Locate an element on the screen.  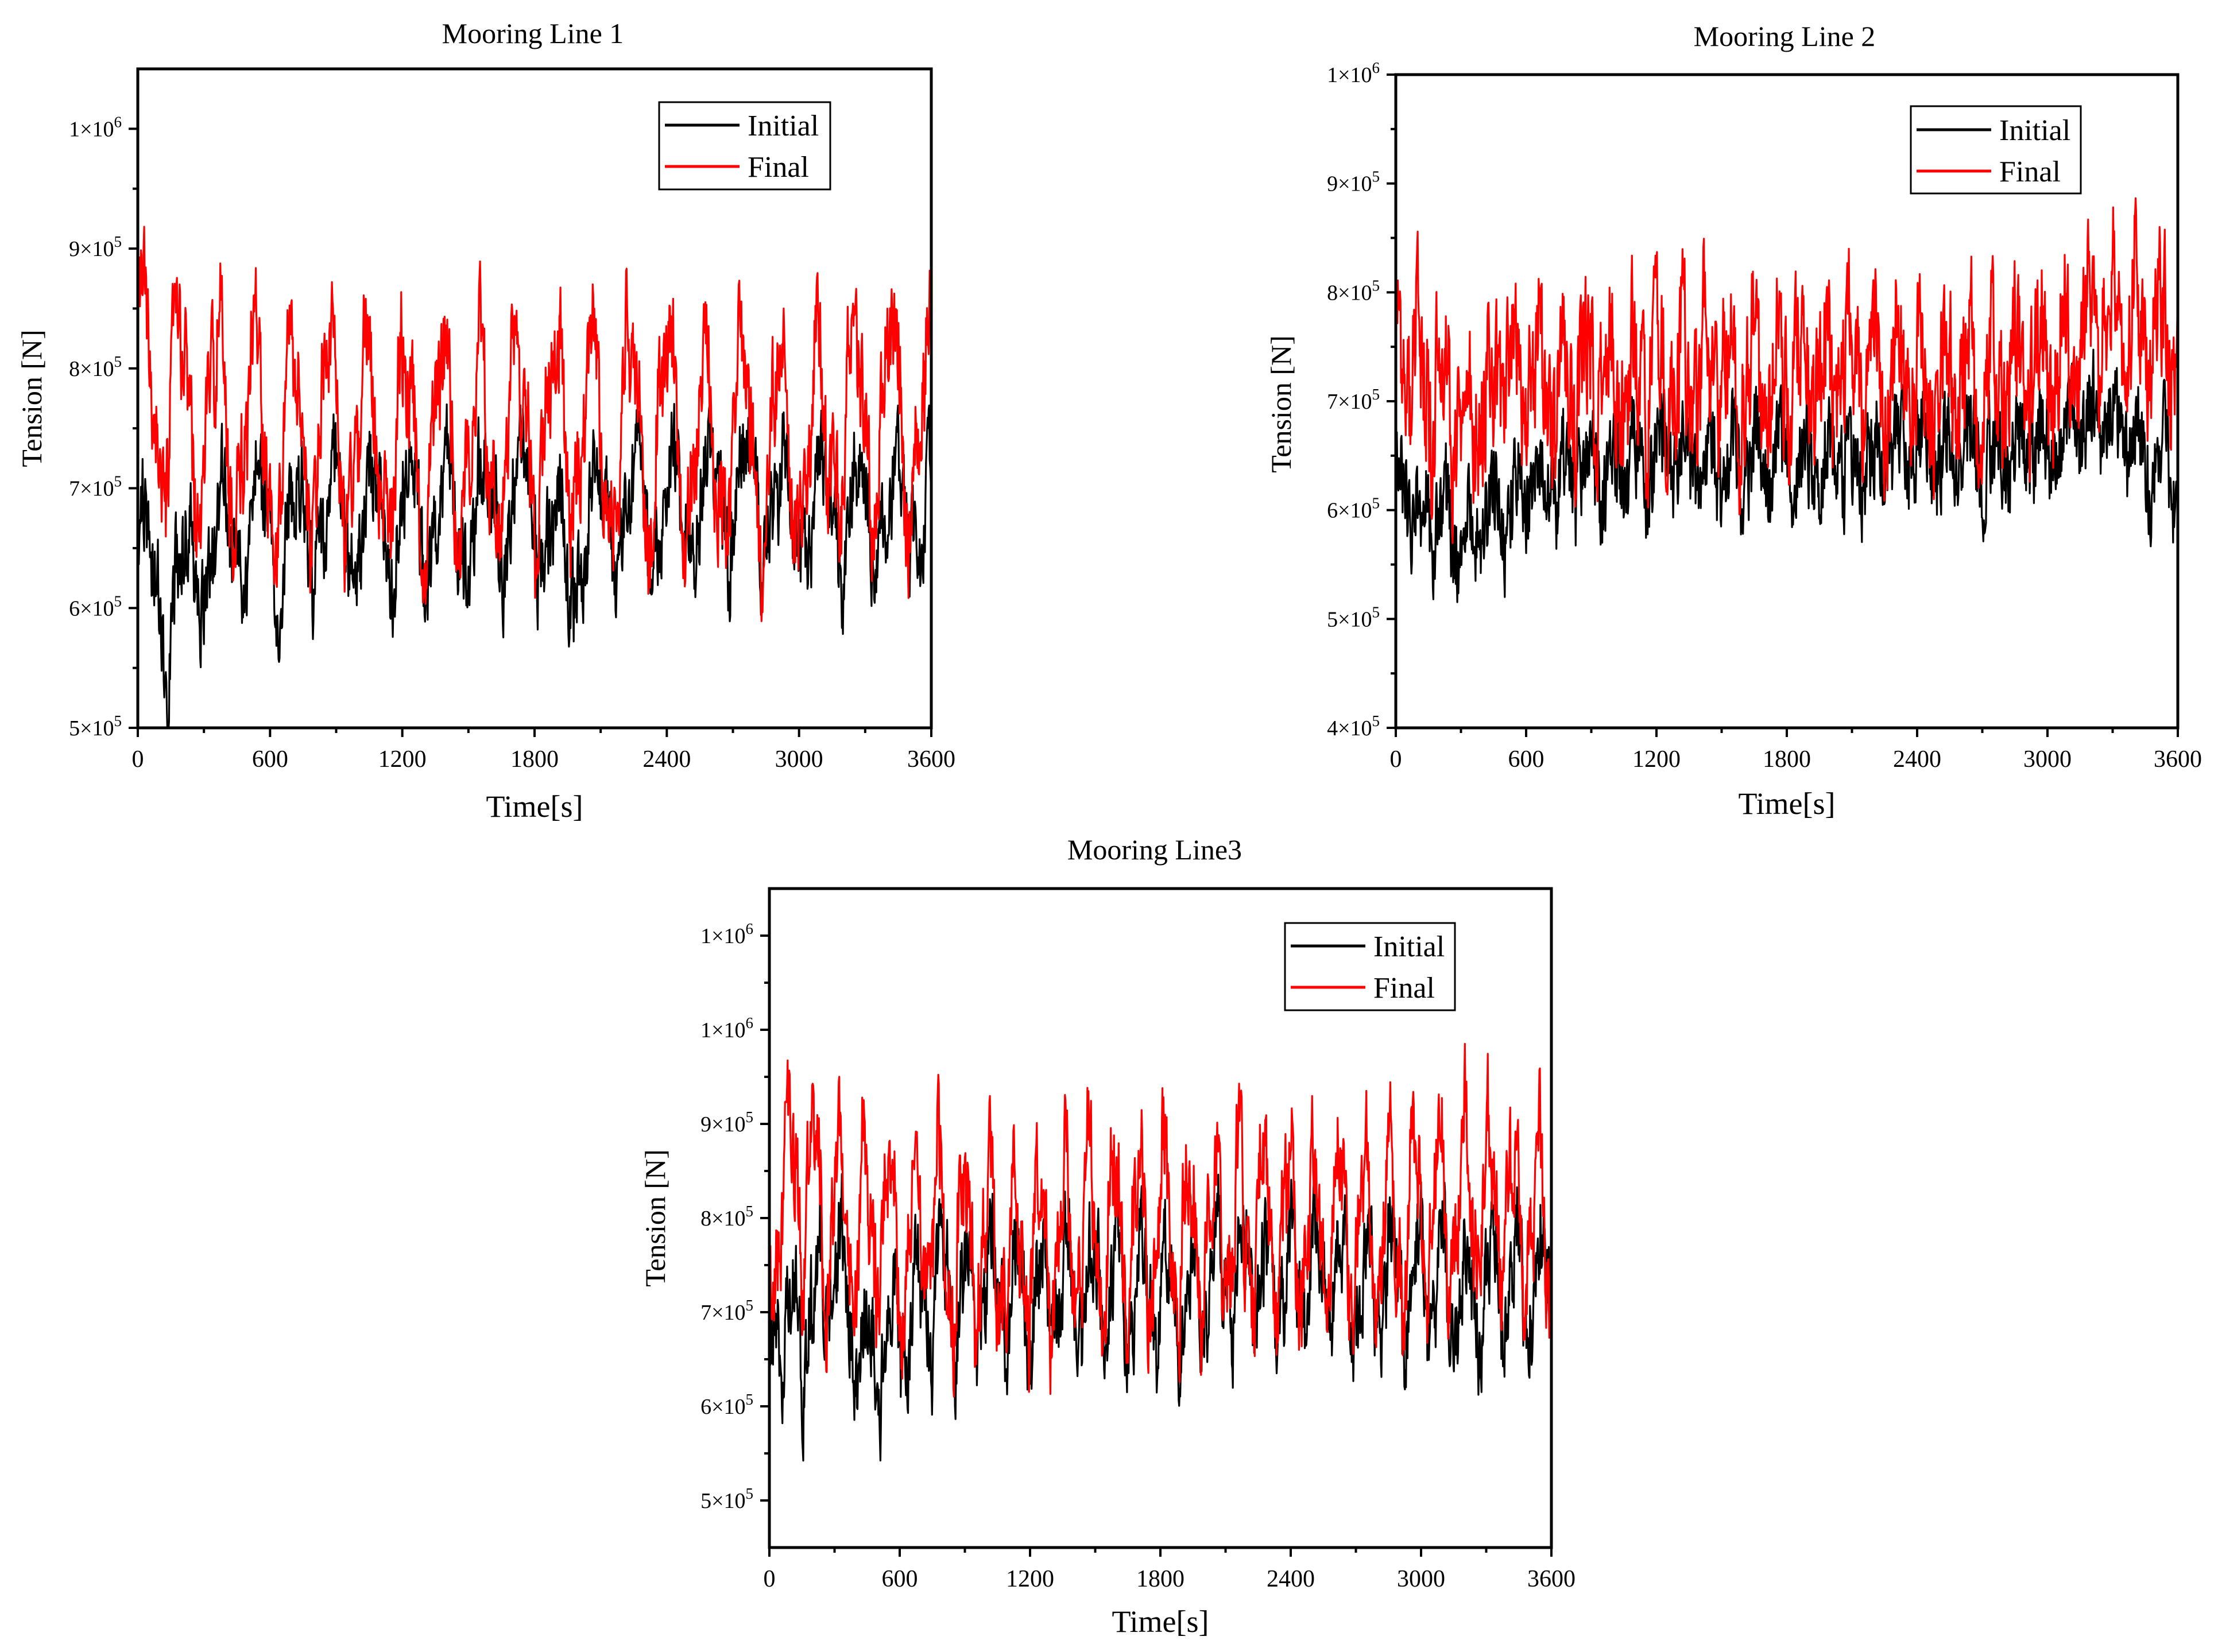
chart-title: Mooring Line3 is located at coordinates (1154, 849).